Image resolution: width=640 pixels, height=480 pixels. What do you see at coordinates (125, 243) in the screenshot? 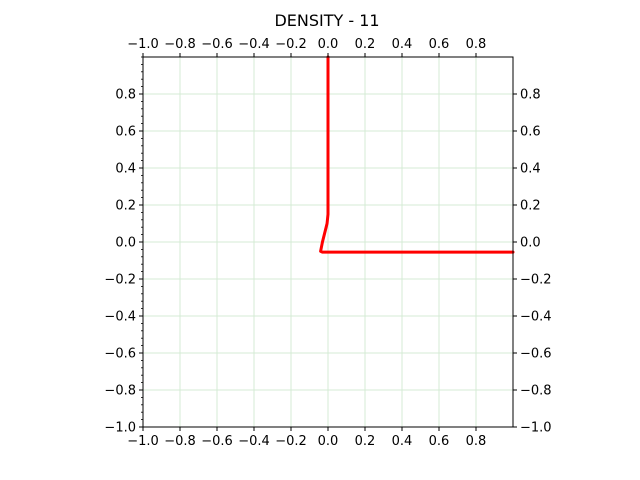
I see `y-tick-label-left: 0.0` at bounding box center [125, 243].